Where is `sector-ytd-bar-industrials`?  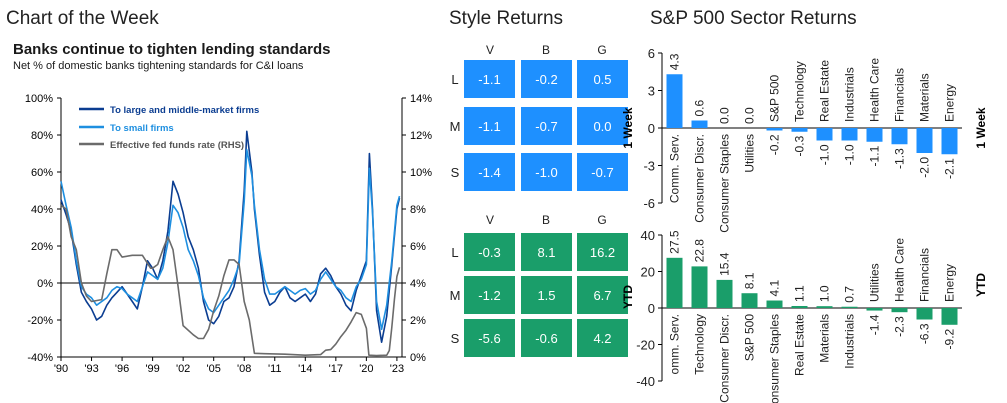
sector-ytd-bar-industrials is located at coordinates (849, 307).